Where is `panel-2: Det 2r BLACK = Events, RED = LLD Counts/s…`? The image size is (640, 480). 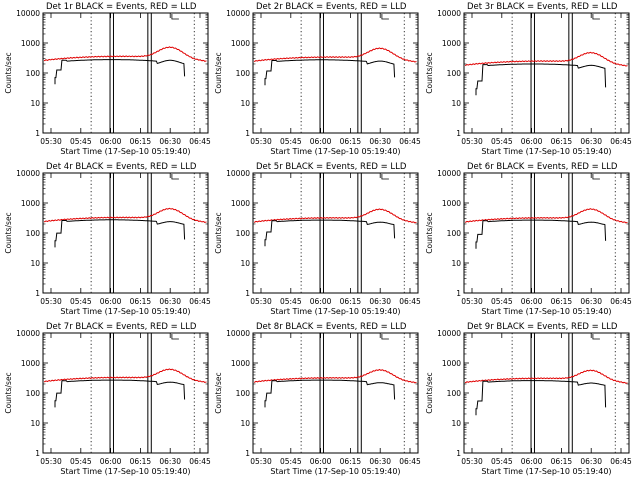
panel-2: Det 2r BLACK = Events, RED = LLD Counts/s… is located at coordinates (317, 79).